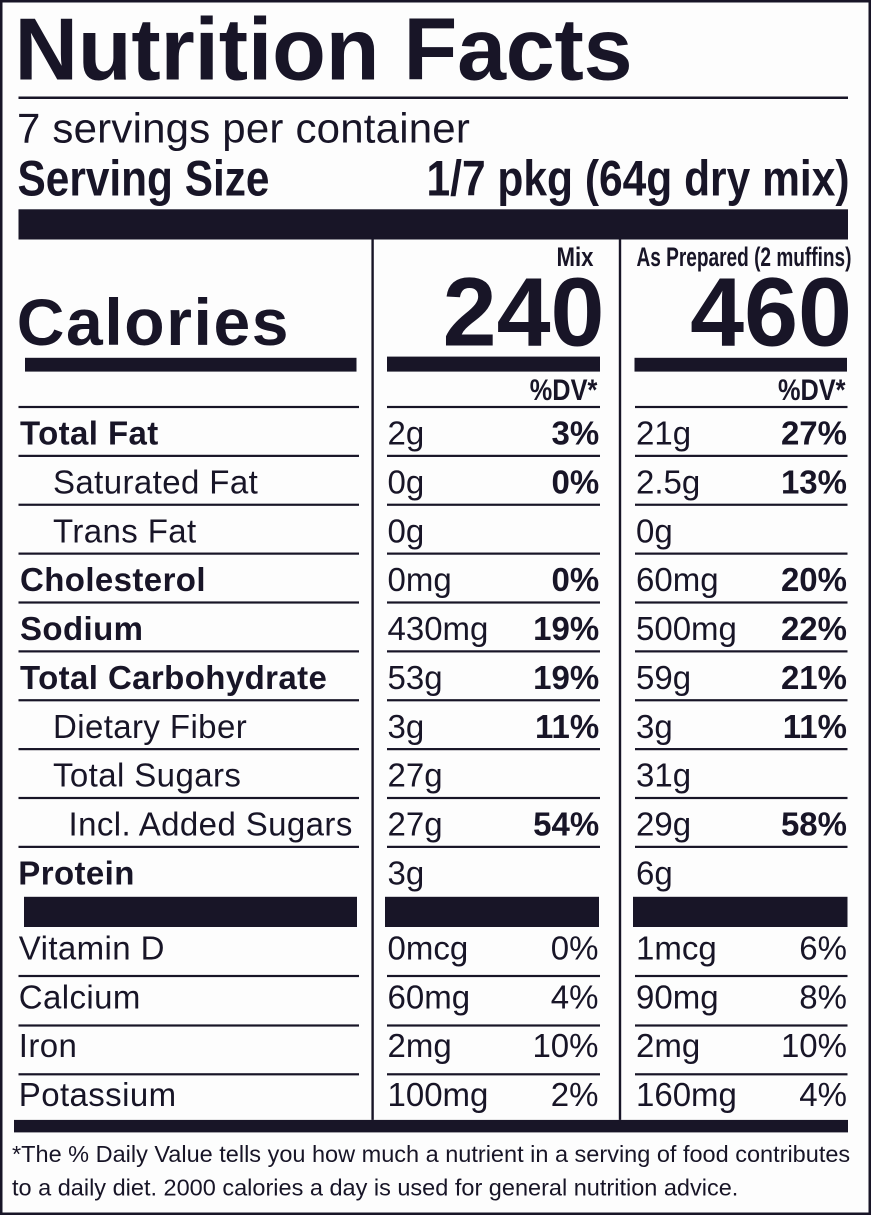 The image size is (871, 1215). I want to click on svg-text: Dietary Fiber, so click(150, 726).